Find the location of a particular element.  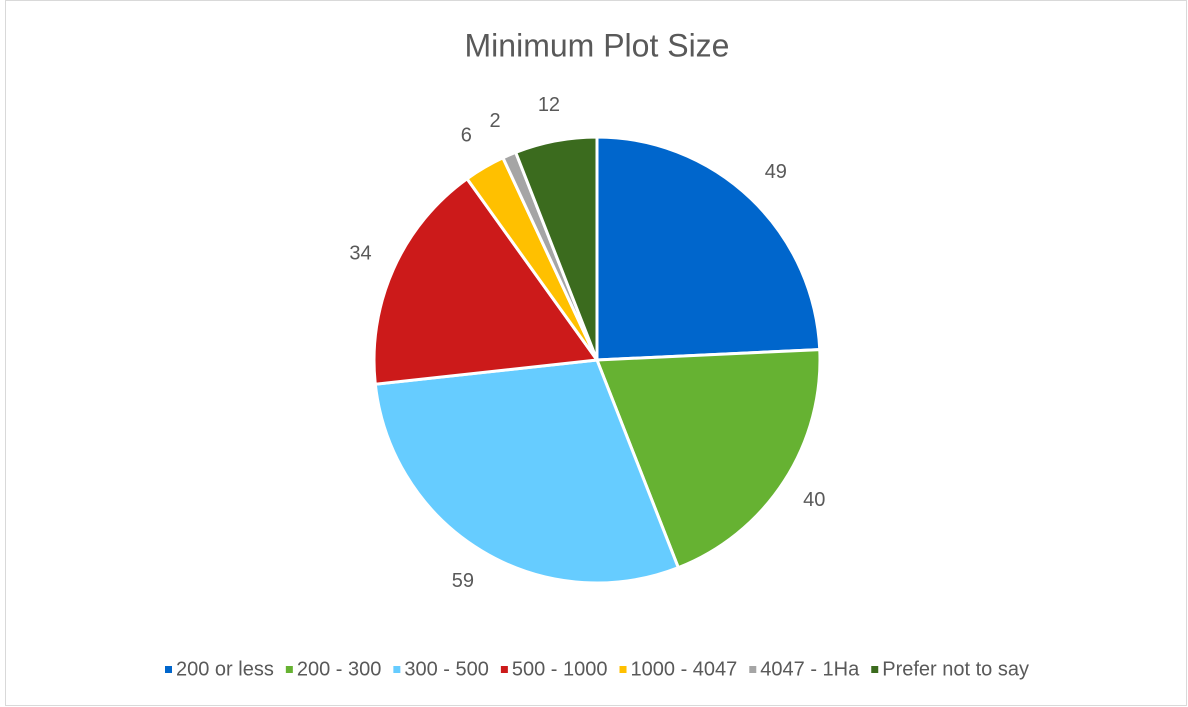

legend-label: Prefer not to say is located at coordinates (955, 669).